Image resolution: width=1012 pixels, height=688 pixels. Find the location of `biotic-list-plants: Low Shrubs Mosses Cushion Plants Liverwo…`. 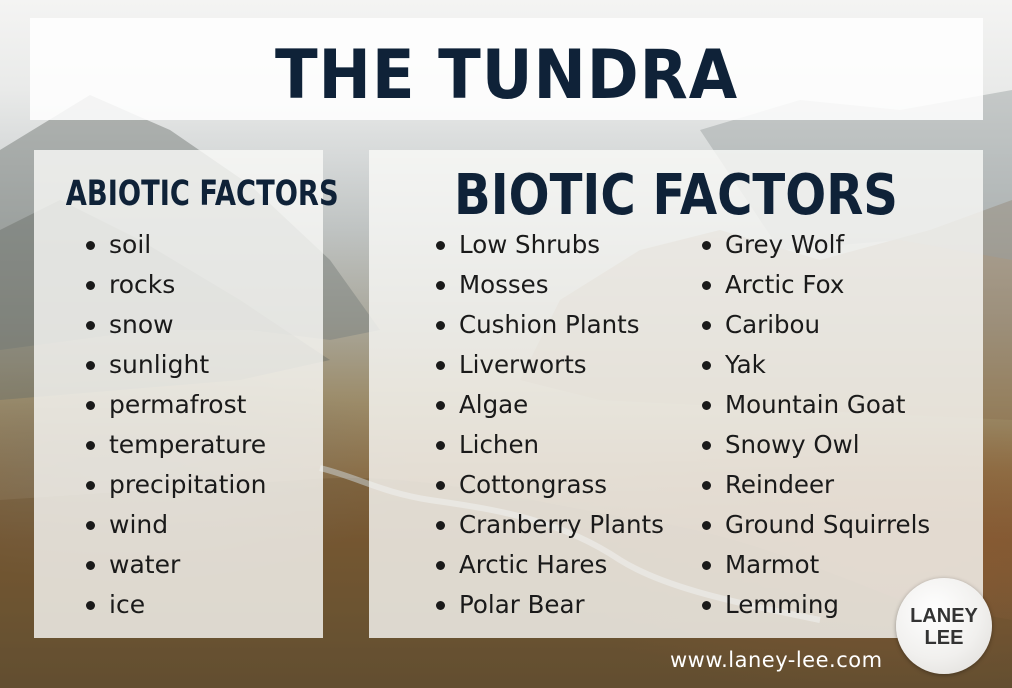

biotic-list-plants: Low Shrubs Mosses Cushion Plants Liverwo… is located at coordinates (546, 425).